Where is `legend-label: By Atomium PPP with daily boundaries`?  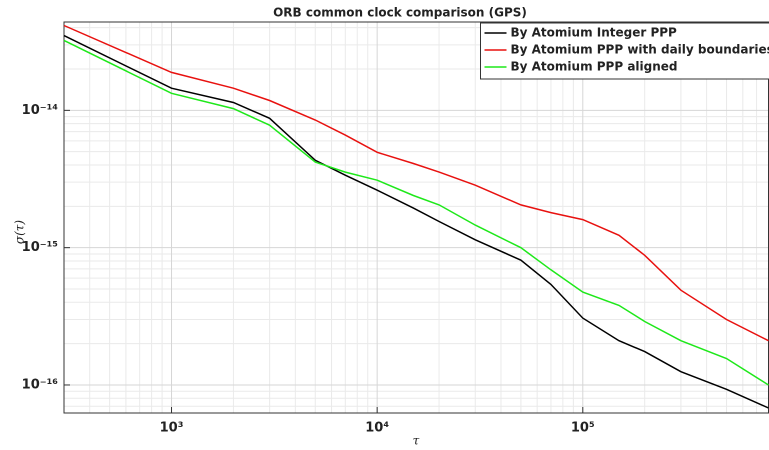 legend-label: By Atomium PPP with daily boundaries is located at coordinates (640, 50).